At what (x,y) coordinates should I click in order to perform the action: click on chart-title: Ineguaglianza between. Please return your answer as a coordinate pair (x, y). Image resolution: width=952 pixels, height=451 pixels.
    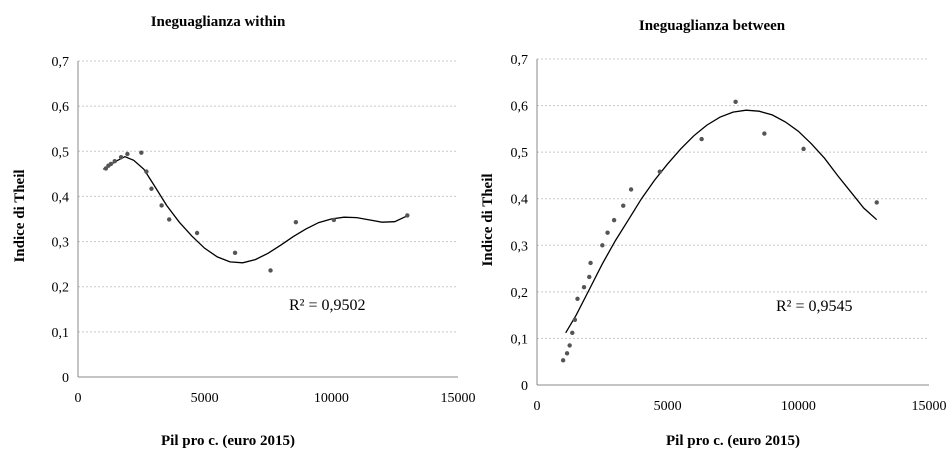
    Looking at the image, I should click on (712, 26).